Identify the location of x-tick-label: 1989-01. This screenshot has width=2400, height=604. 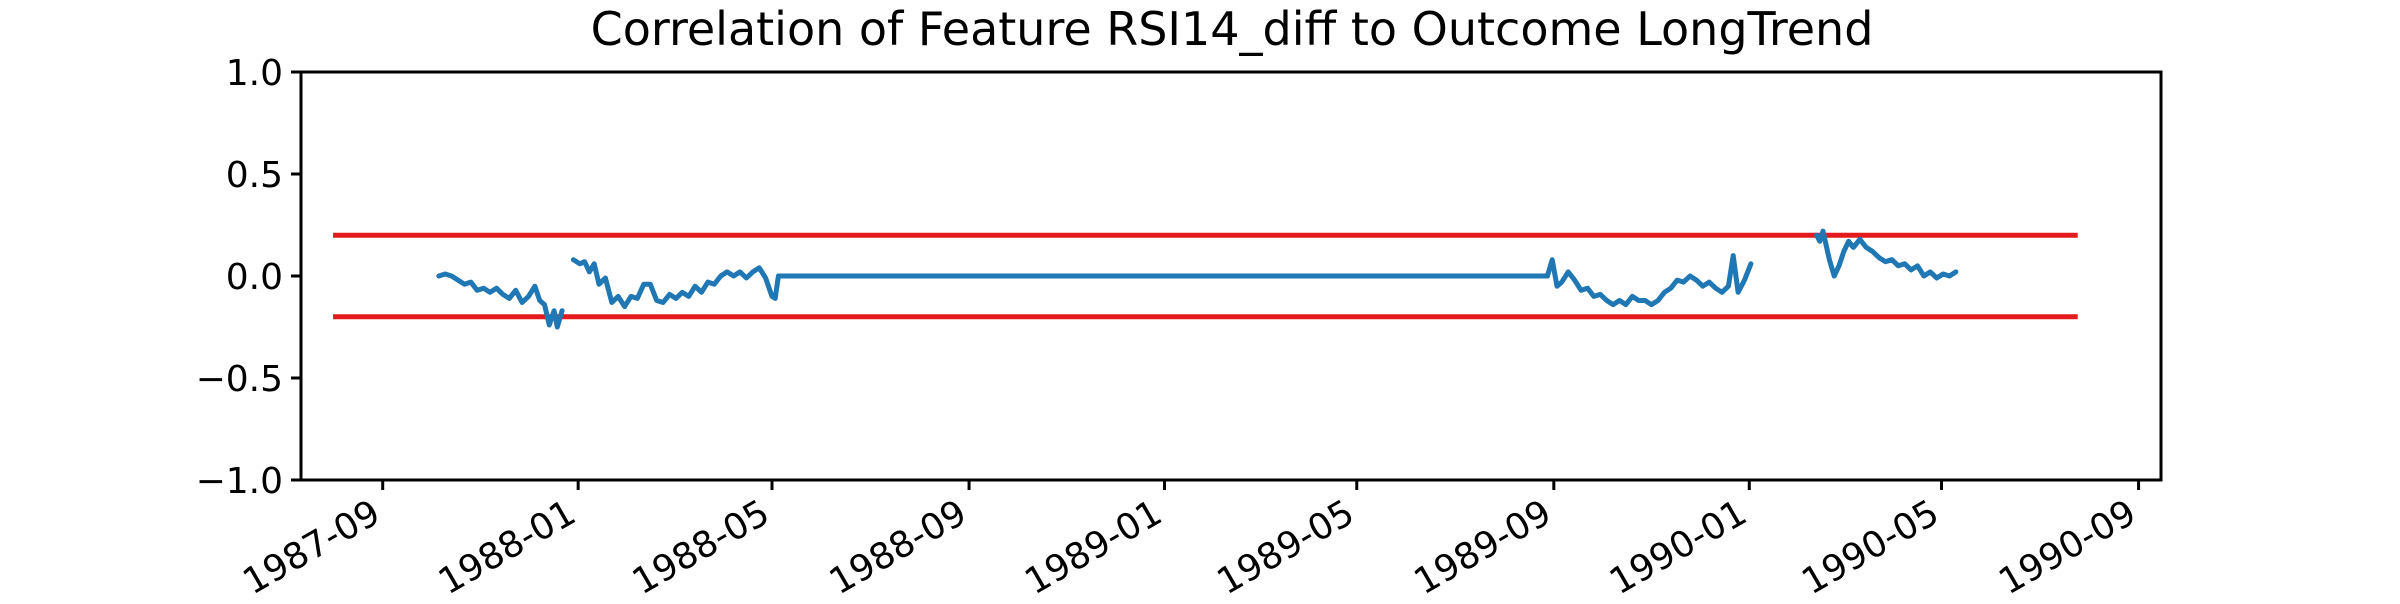
(1093, 546).